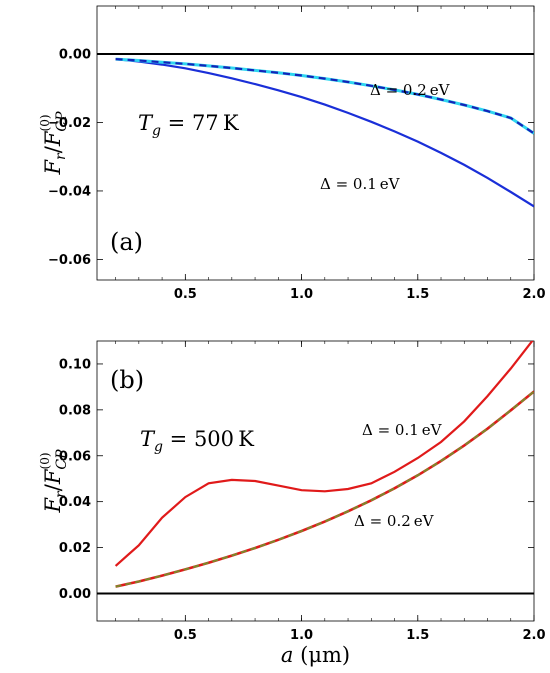  I want to click on y-tick-label: 0.02, so click(75, 548).